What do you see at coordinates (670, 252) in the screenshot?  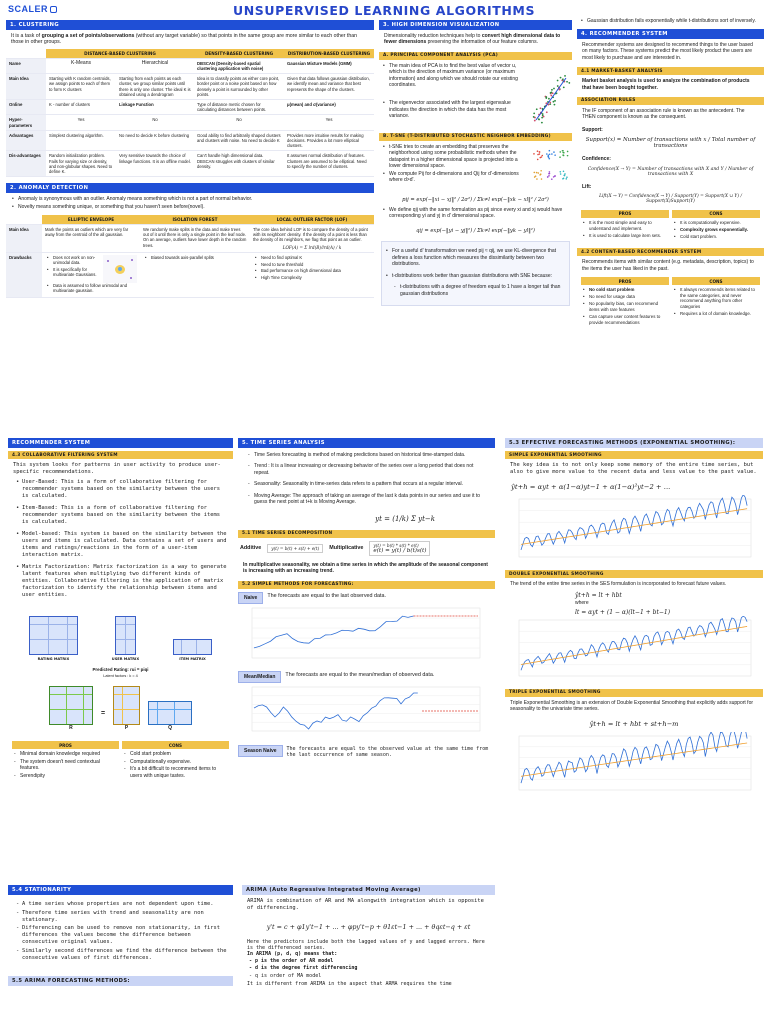 I see `content-based-header: 4.2 Content-Based Recommender System` at bounding box center [670, 252].